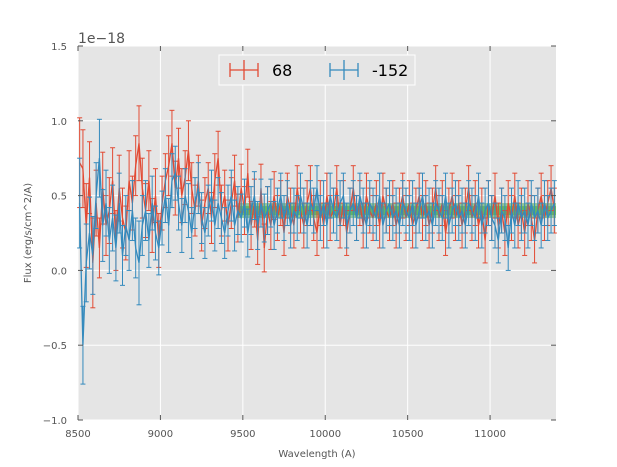  What do you see at coordinates (242, 434) in the screenshot?
I see `x-tick-label: 9500` at bounding box center [242, 434].